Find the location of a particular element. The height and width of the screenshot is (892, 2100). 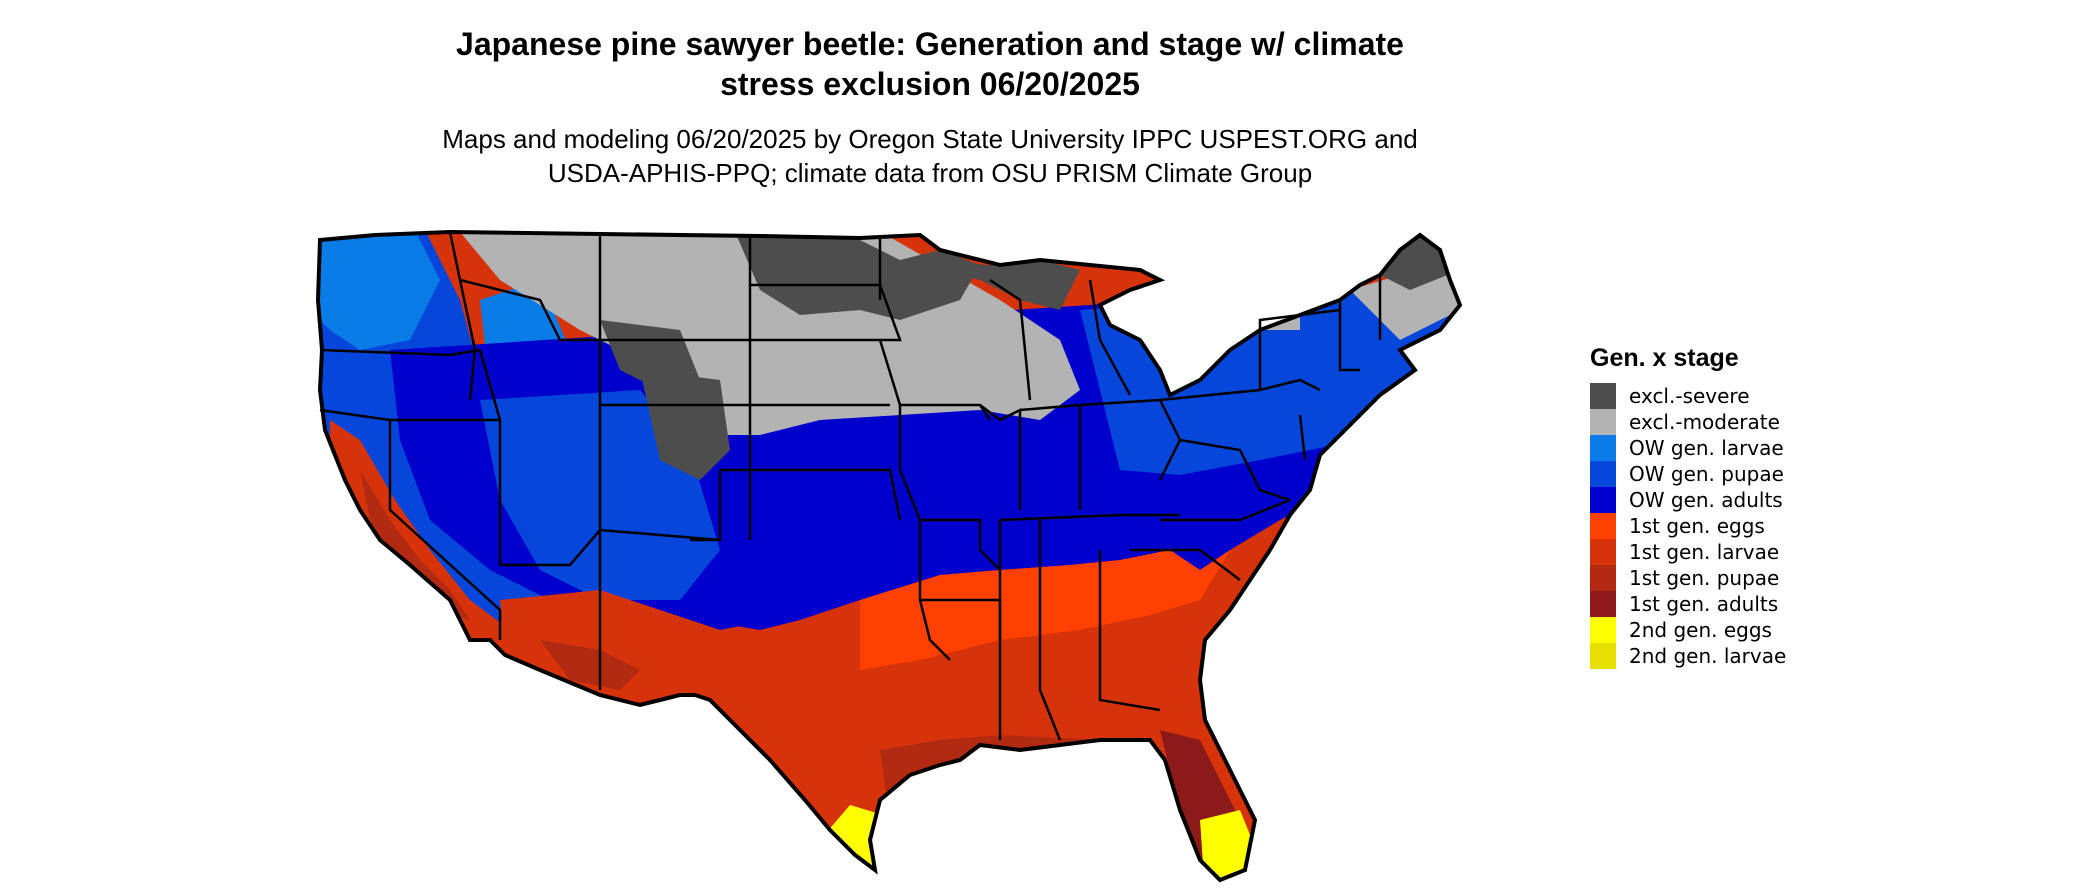

border-mt-id is located at coordinates (529, 310).